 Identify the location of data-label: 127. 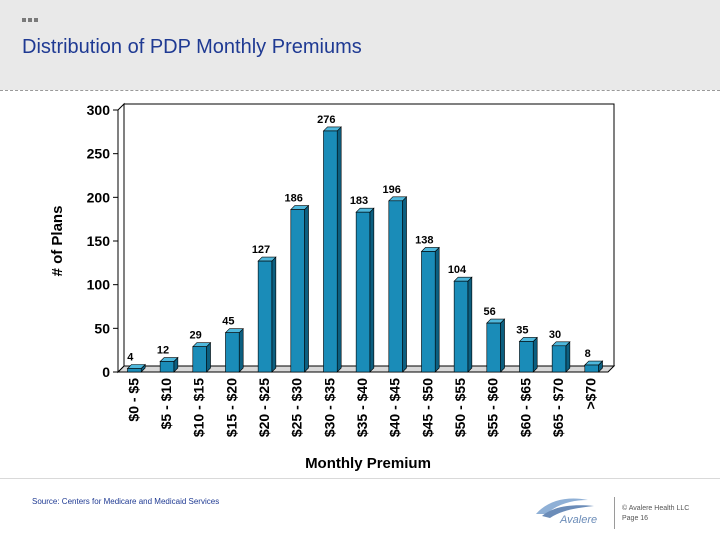
(261, 250).